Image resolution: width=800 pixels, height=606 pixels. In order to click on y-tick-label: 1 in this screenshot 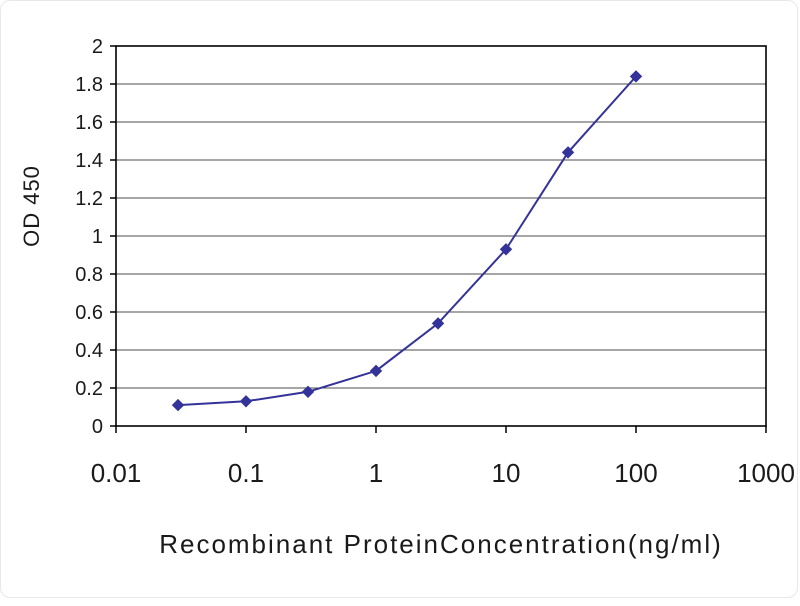, I will do `click(97, 237)`.